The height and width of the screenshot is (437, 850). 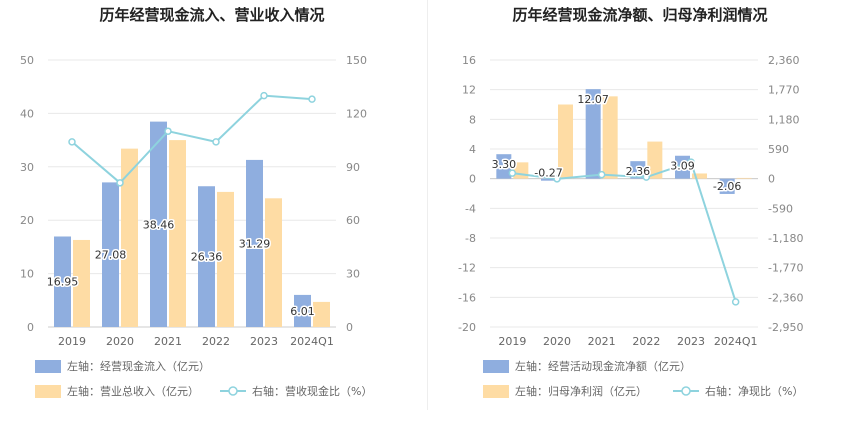 I want to click on left-axis-tick: 50, so click(x=27, y=60).